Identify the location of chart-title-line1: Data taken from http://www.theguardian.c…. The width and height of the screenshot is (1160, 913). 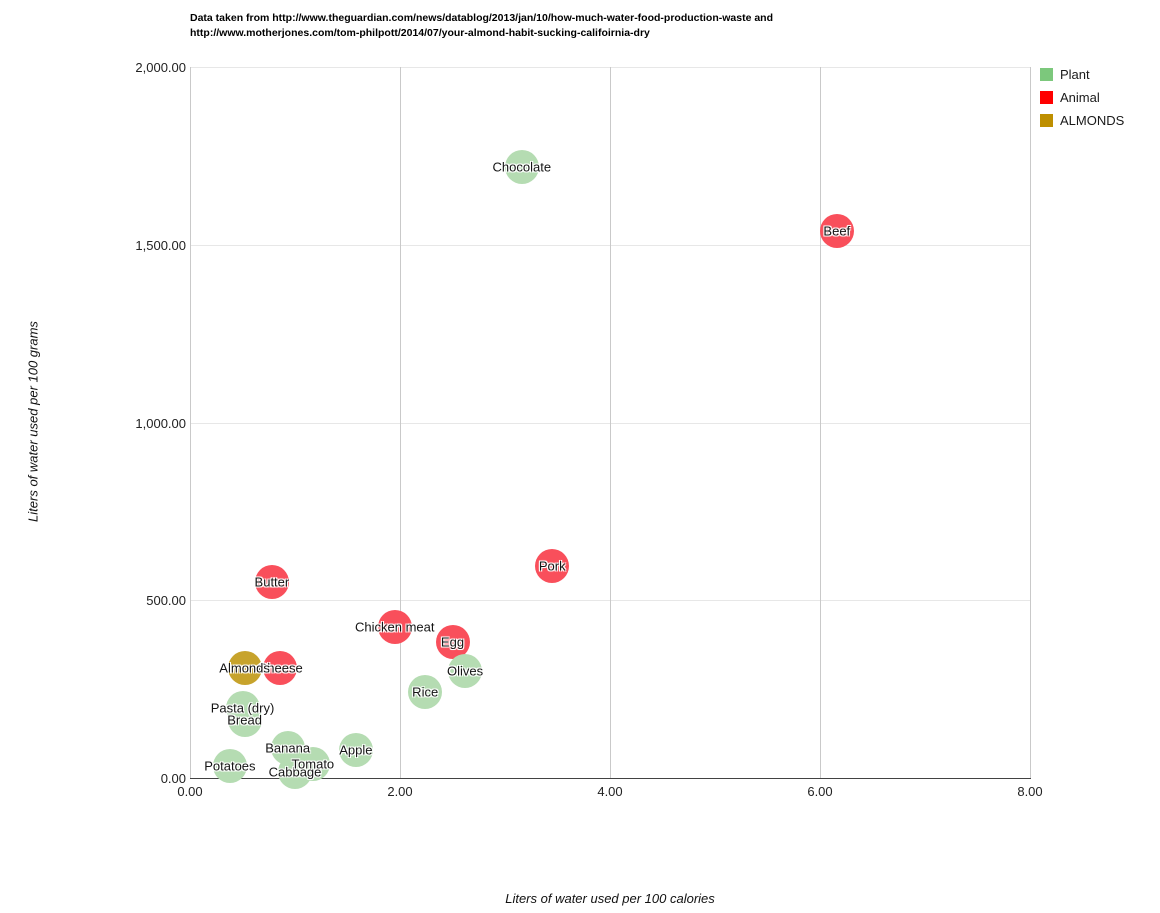
(482, 18).